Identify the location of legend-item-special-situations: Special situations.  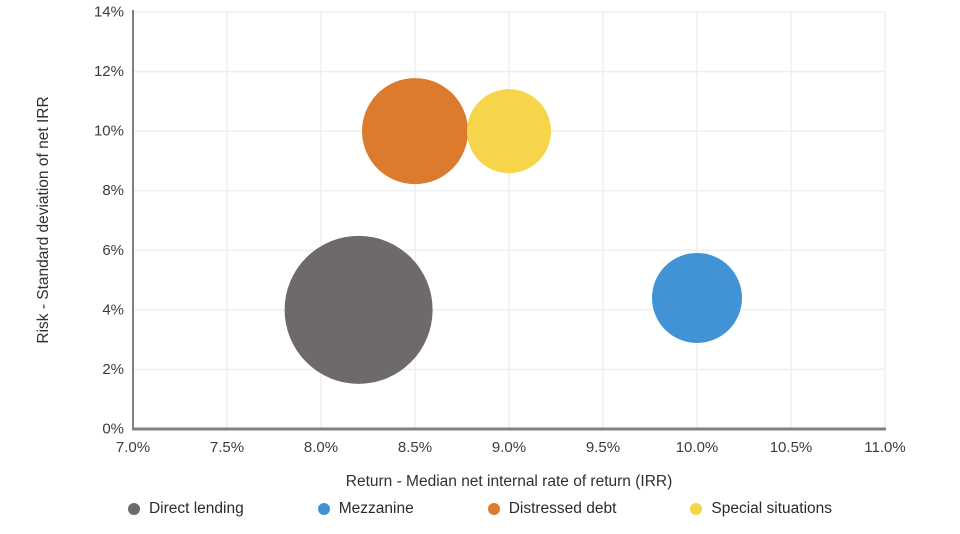
(761, 509).